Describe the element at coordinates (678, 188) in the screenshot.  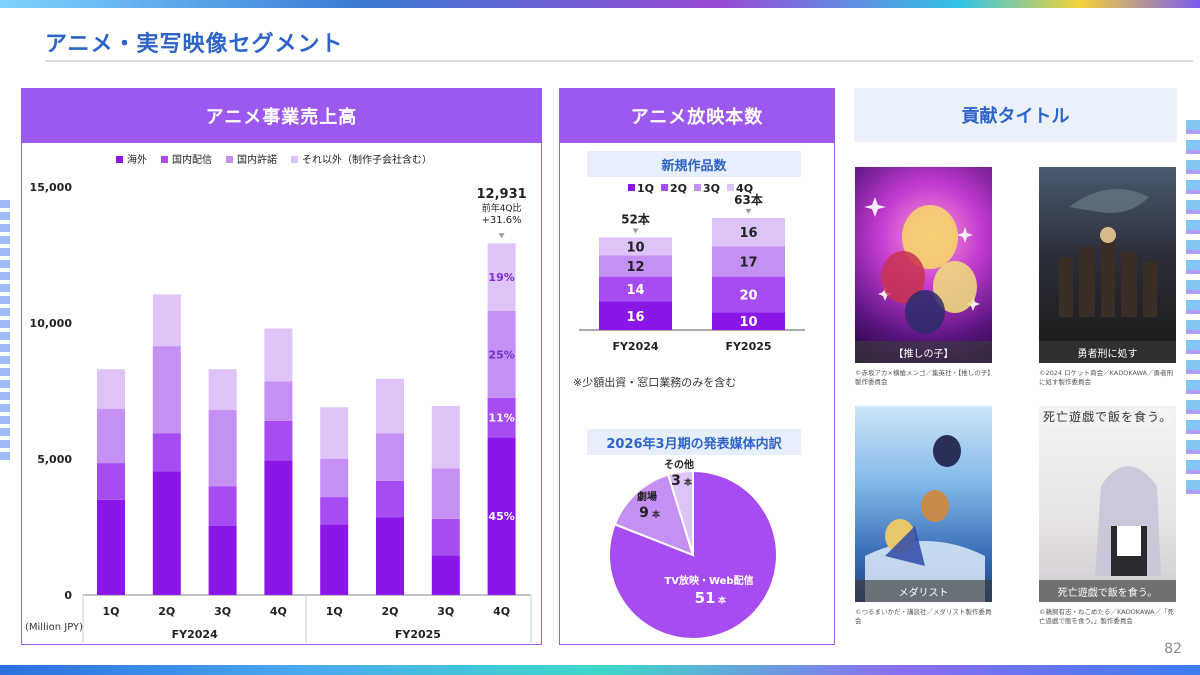
I see `legend-label: 2Q` at that location.